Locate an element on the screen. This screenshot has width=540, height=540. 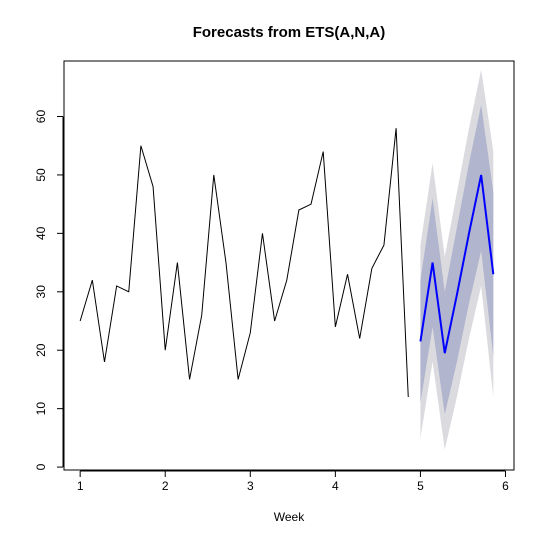
prediction-intervals is located at coordinates (457, 259).